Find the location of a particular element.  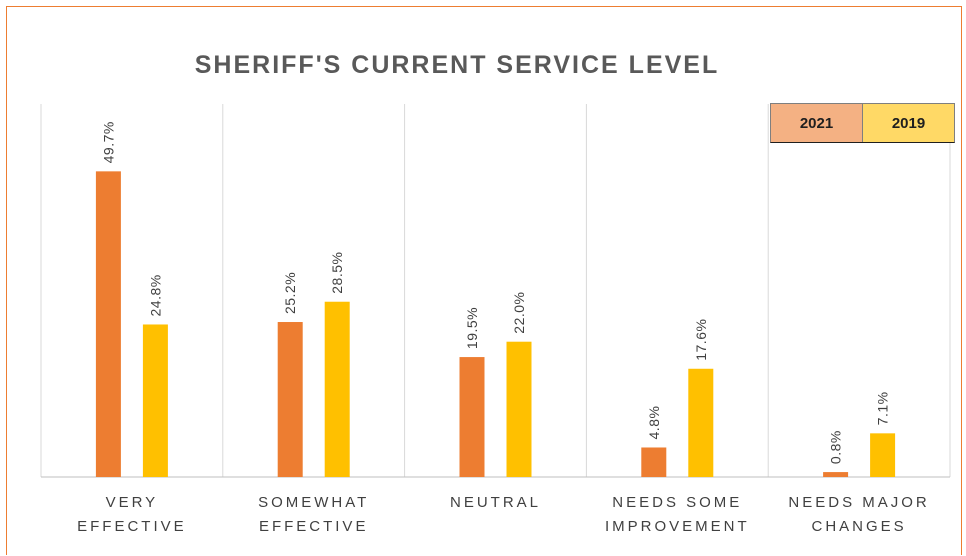

data-label: 49.7% is located at coordinates (108, 142).